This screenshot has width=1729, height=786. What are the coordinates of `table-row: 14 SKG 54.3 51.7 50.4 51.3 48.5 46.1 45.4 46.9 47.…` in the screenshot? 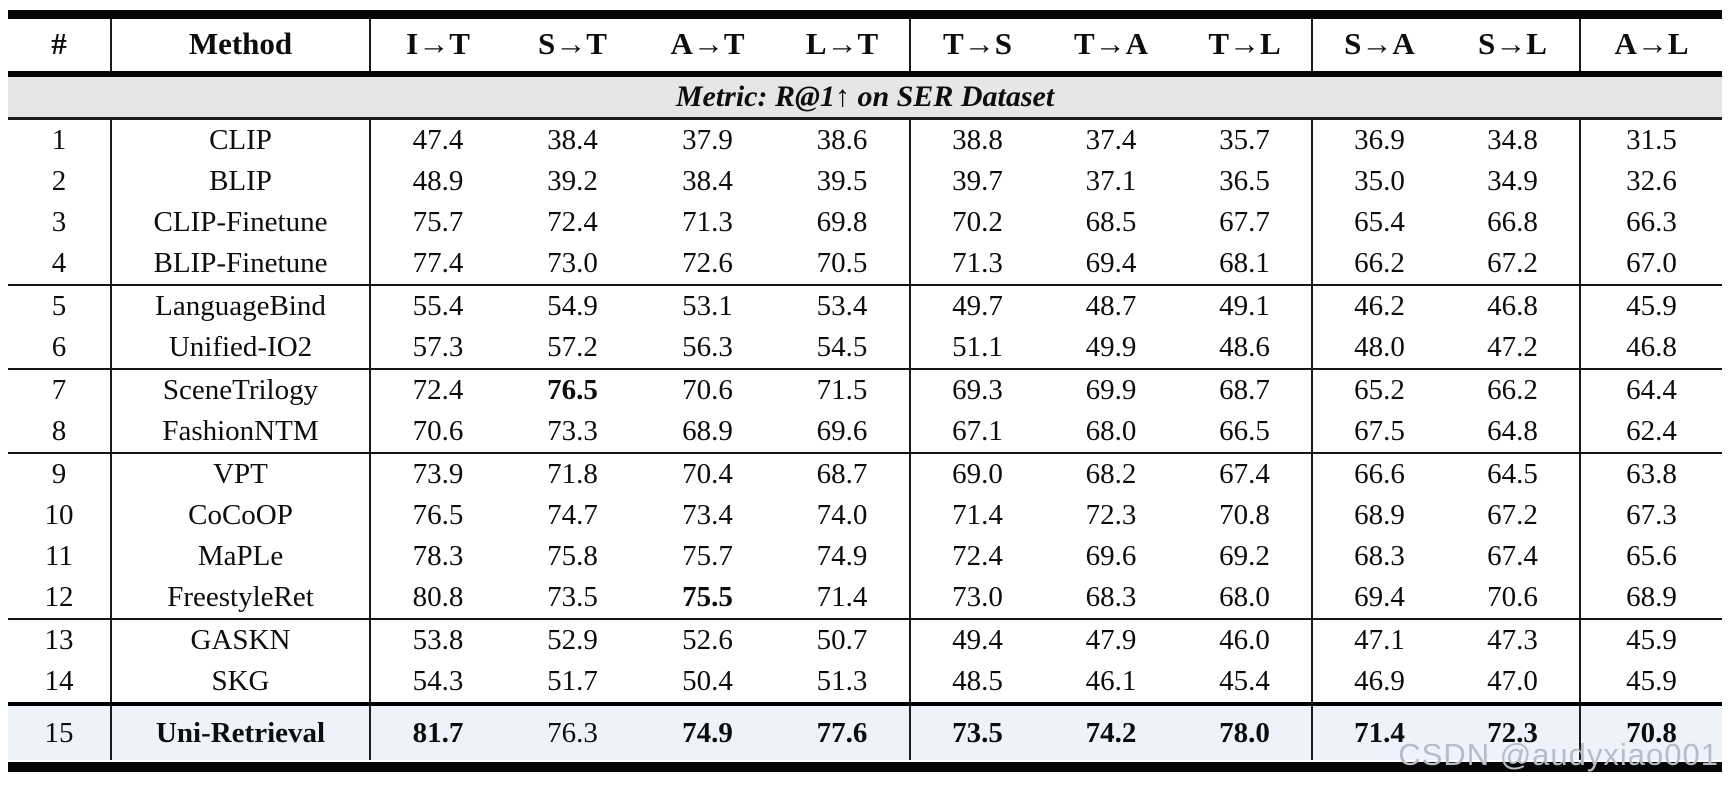 It's located at (865, 683).